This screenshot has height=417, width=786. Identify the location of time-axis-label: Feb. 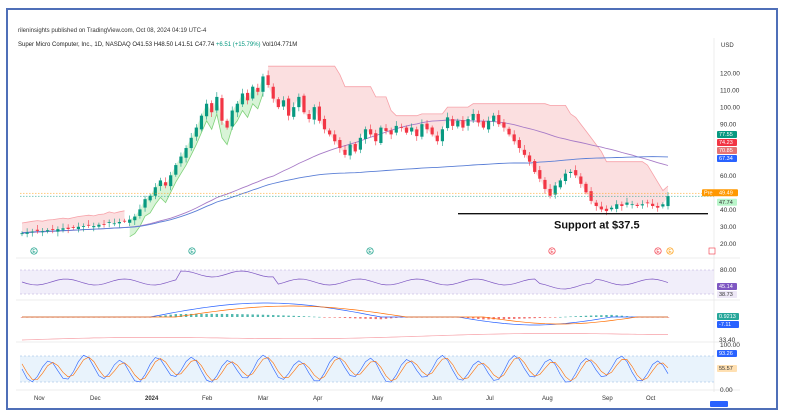
(207, 399).